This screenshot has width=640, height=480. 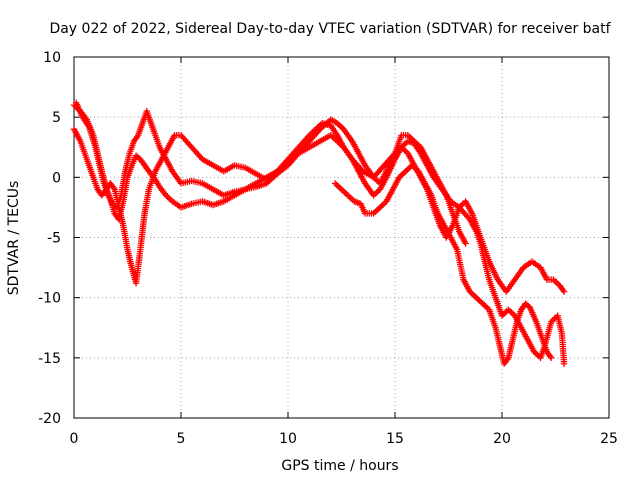 I want to click on y-tick-label: 0, so click(x=56, y=178).